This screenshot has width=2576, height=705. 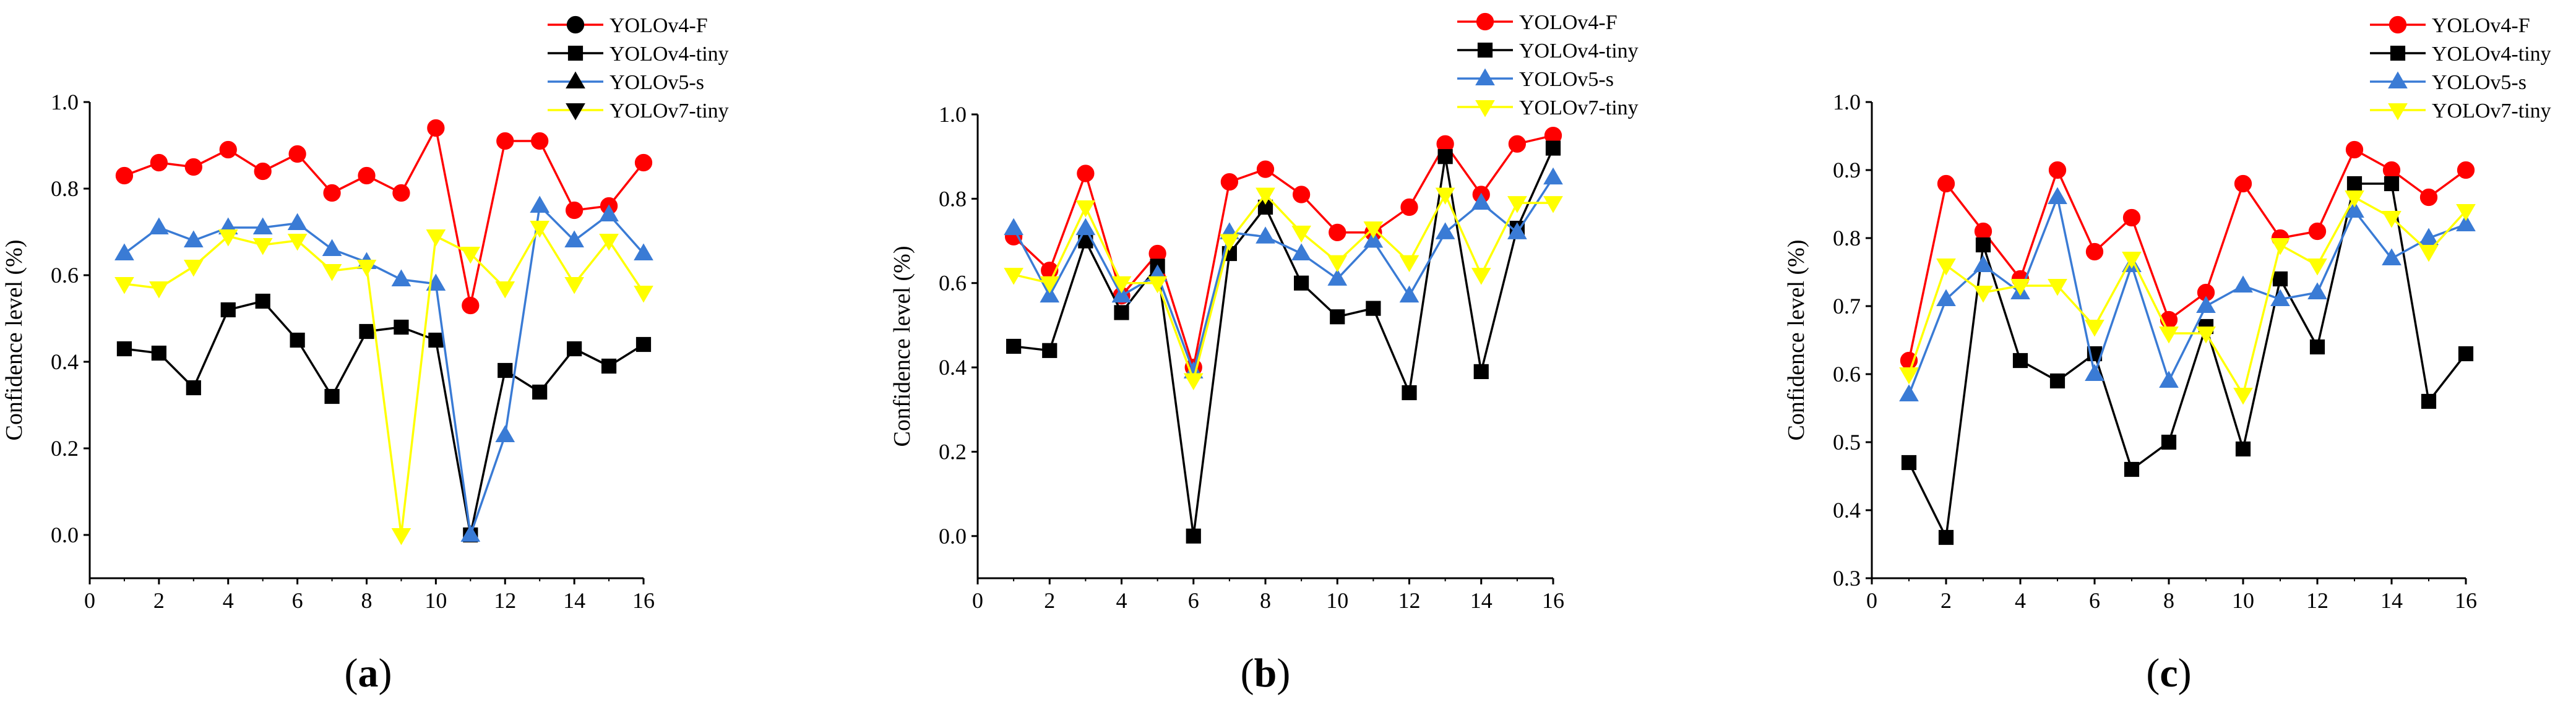 I want to click on series-yolov4-f, so click(x=1283, y=251).